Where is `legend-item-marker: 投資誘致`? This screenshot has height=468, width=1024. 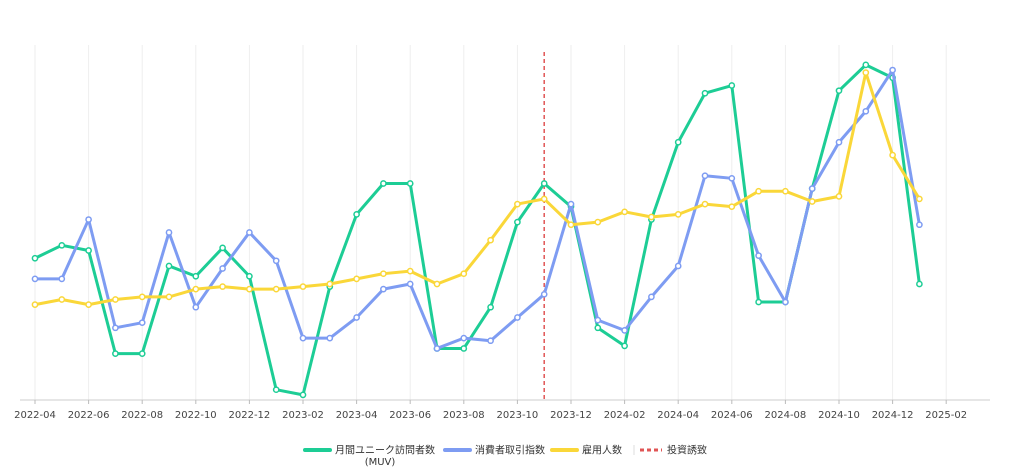
legend-item-marker: 投資誘致 is located at coordinates (670, 450).